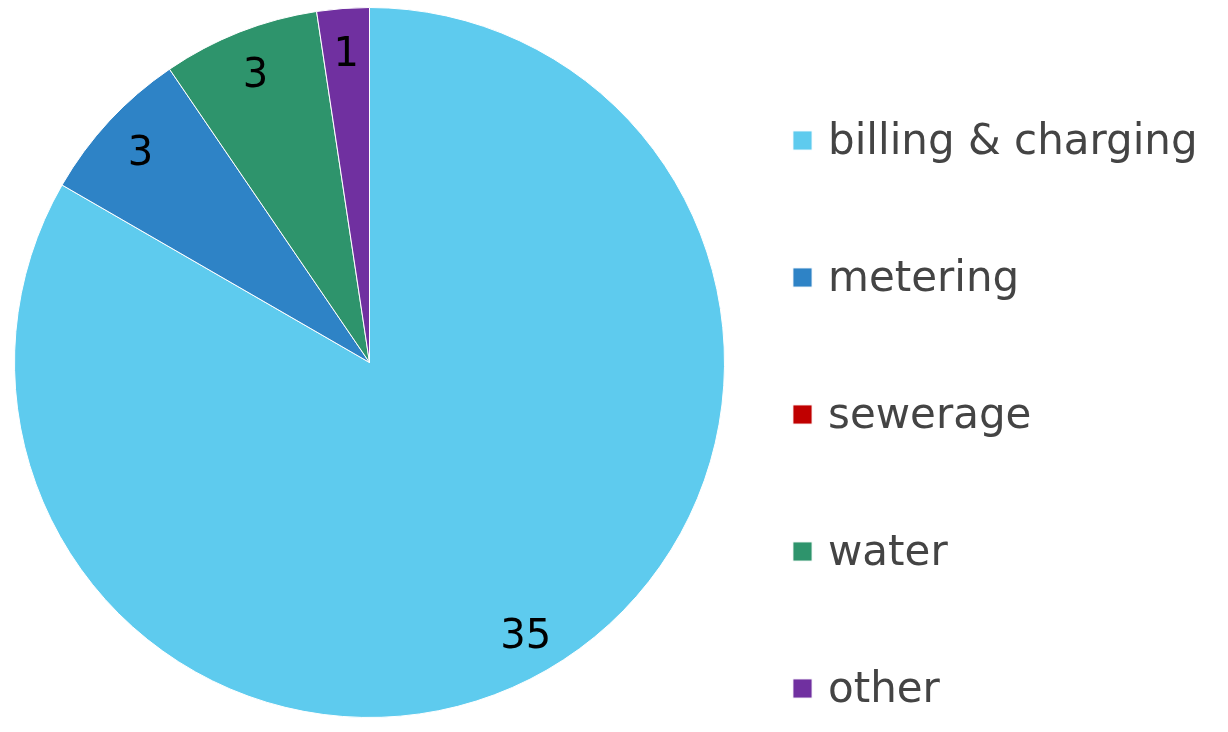 This screenshot has width=1228, height=732. Describe the element at coordinates (1013, 139) in the screenshot. I see `legend-label: billing & charging` at that location.